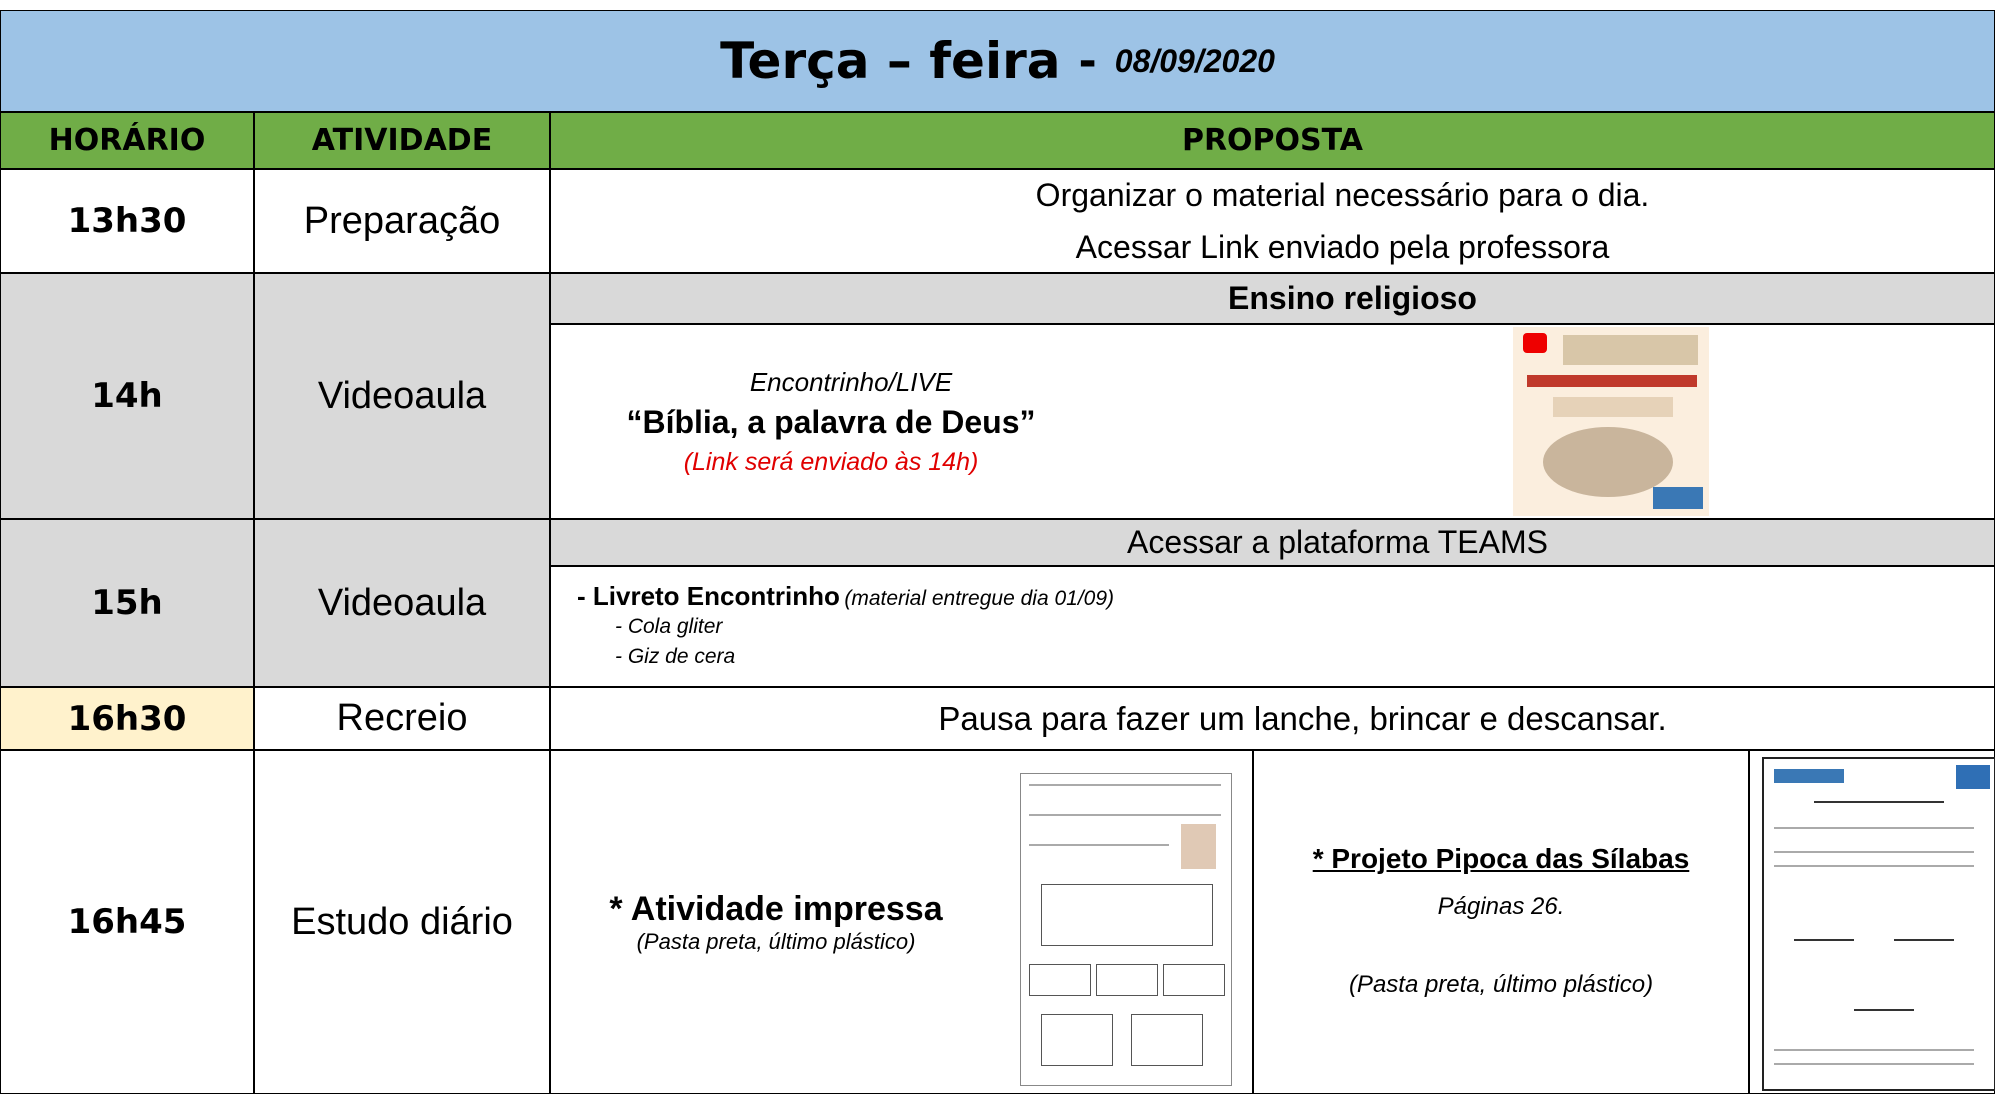 The height and width of the screenshot is (1094, 1995). I want to click on date: 08/09/2020, so click(1194, 60).